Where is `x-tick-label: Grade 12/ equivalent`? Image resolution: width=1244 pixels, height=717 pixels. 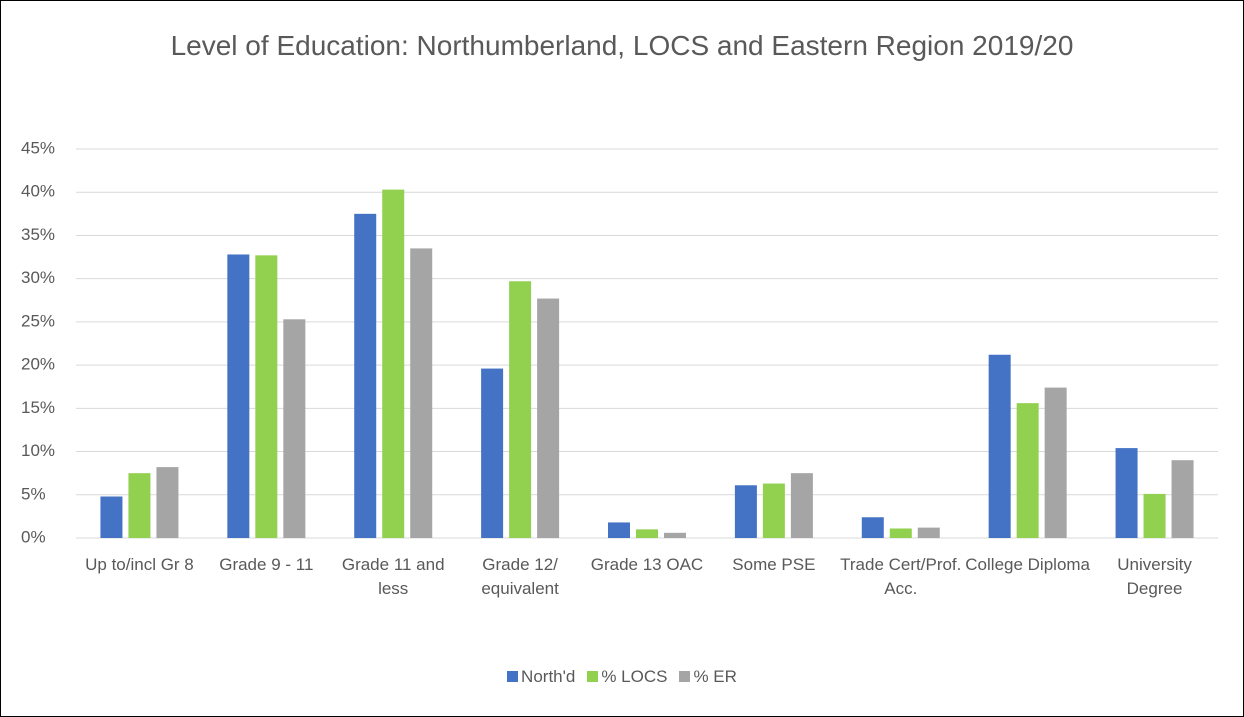
x-tick-label: Grade 12/ equivalent is located at coordinates (520, 576).